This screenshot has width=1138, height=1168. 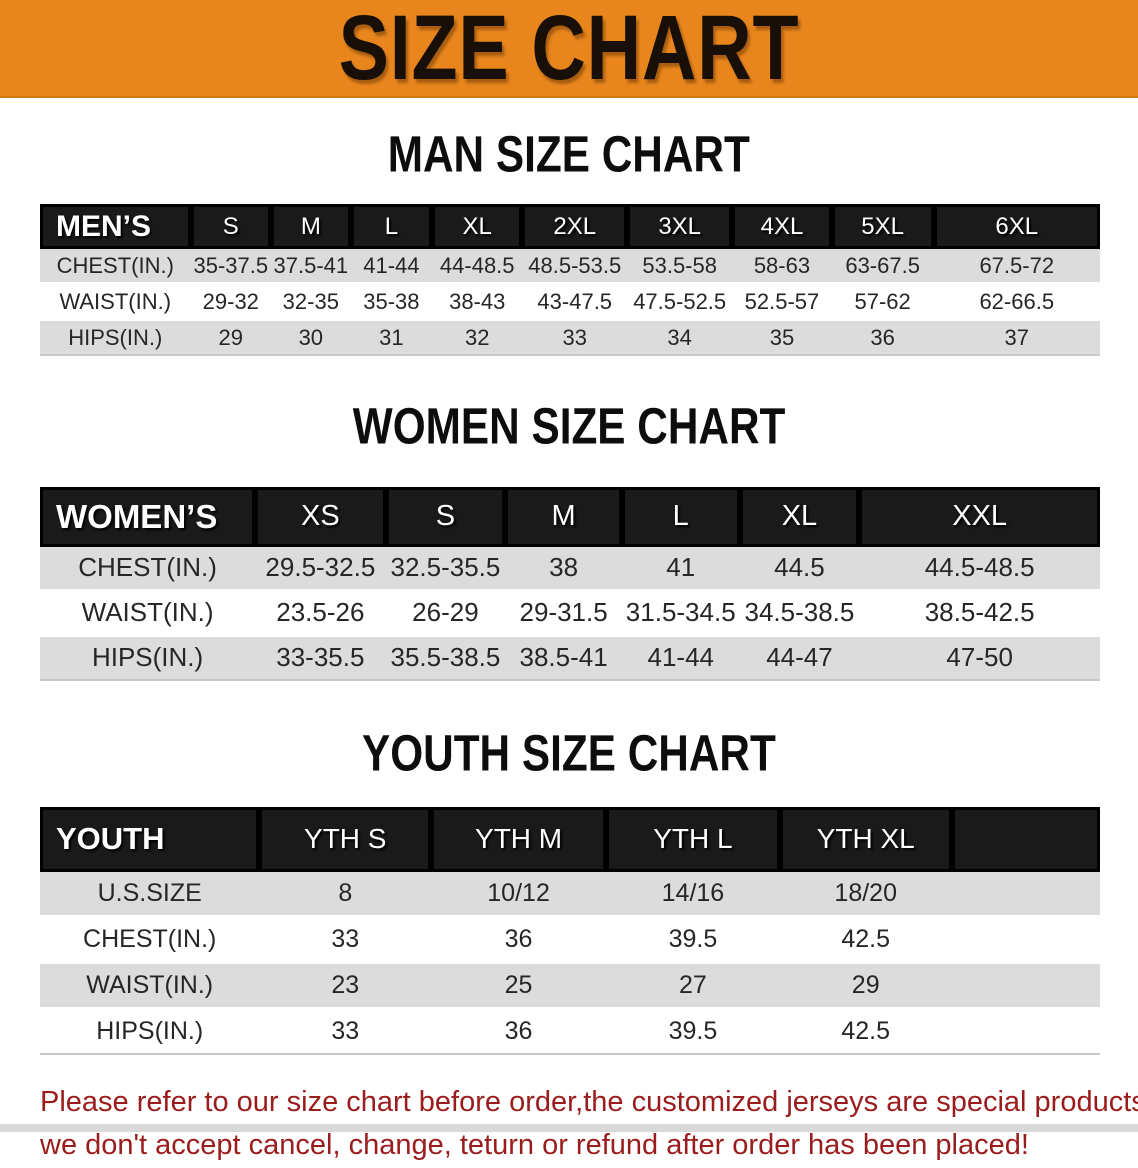 I want to click on size-value-cell: 62-66.5, so click(x=1016, y=302).